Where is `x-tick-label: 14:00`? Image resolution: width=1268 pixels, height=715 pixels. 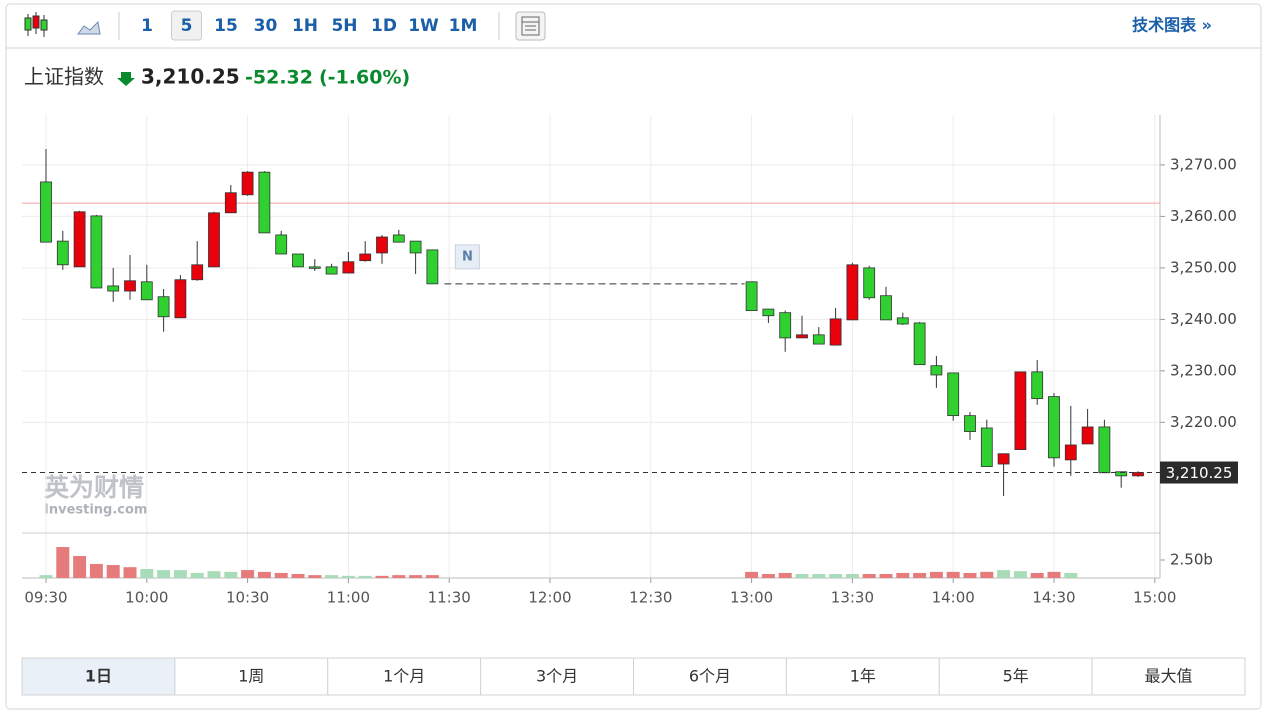 x-tick-label: 14:00 is located at coordinates (953, 598).